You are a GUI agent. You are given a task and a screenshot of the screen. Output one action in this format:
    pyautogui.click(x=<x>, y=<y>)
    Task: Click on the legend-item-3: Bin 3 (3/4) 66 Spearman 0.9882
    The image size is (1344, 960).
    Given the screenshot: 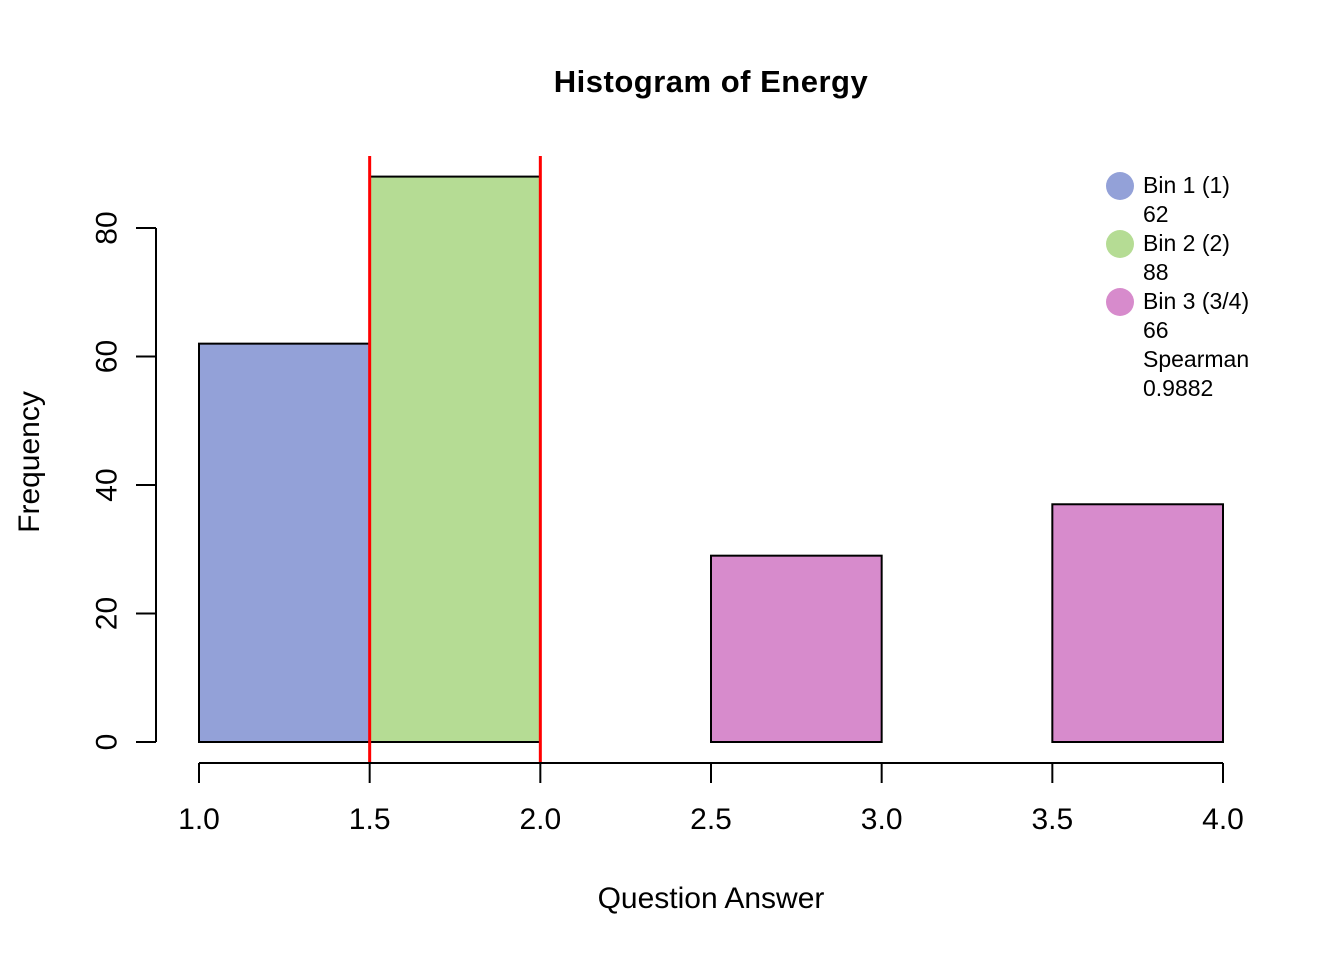 What is the action you would take?
    pyautogui.click(x=1177, y=345)
    